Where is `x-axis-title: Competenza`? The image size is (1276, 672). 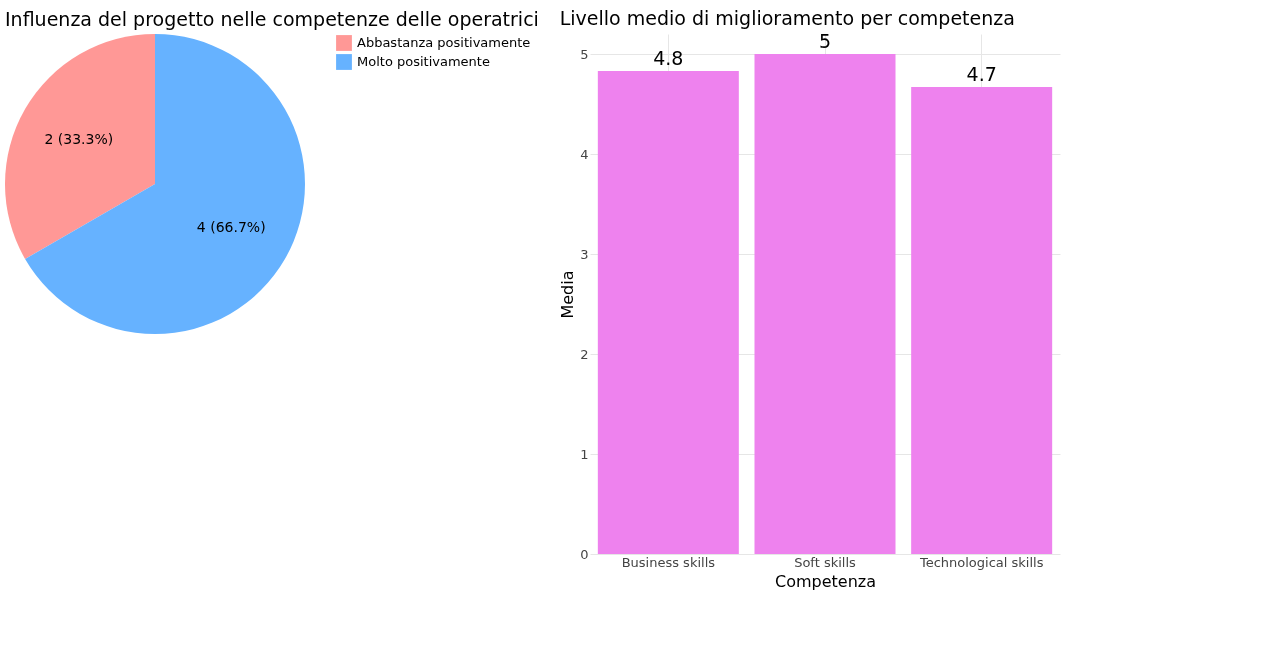
x-axis-title: Competenza is located at coordinates (825, 581).